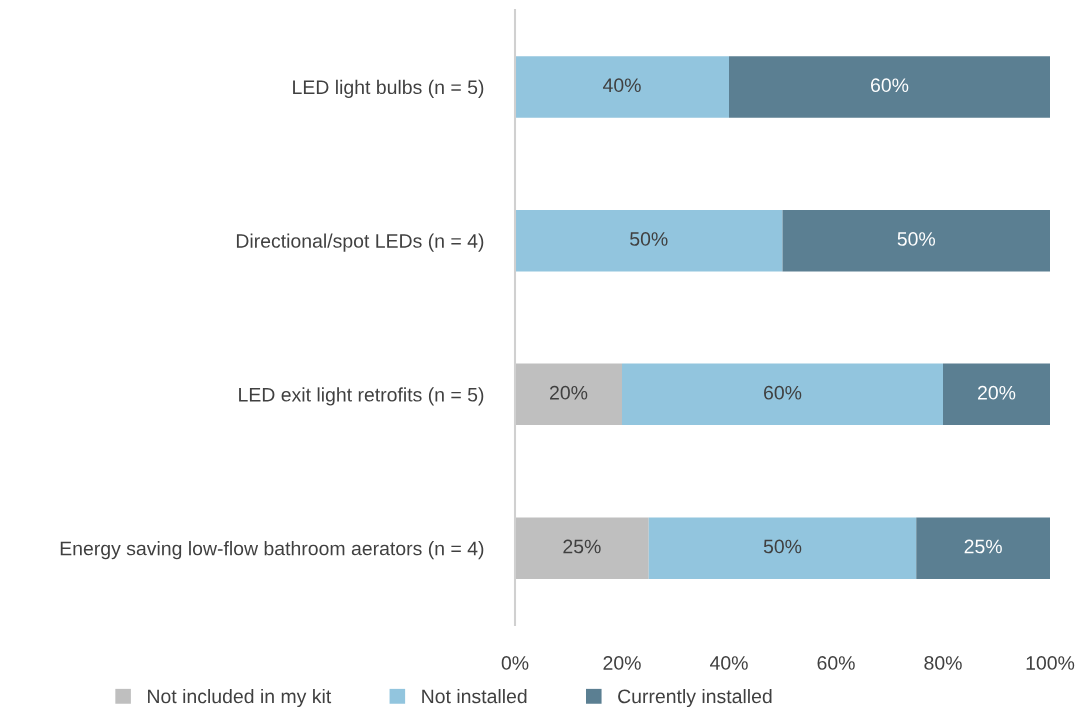  Describe the element at coordinates (836, 663) in the screenshot. I see `x-tick-label: 60%` at that location.